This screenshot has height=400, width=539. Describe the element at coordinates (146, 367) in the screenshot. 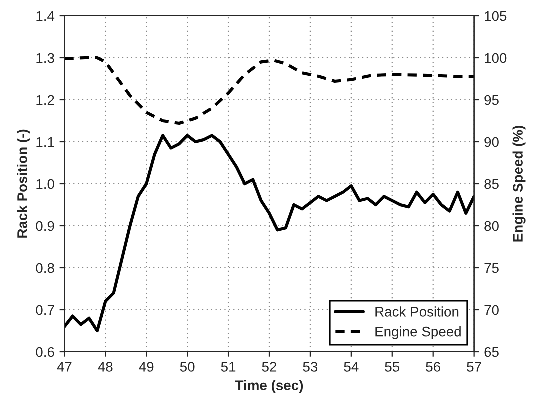

I see `x-tick-label: 49` at that location.